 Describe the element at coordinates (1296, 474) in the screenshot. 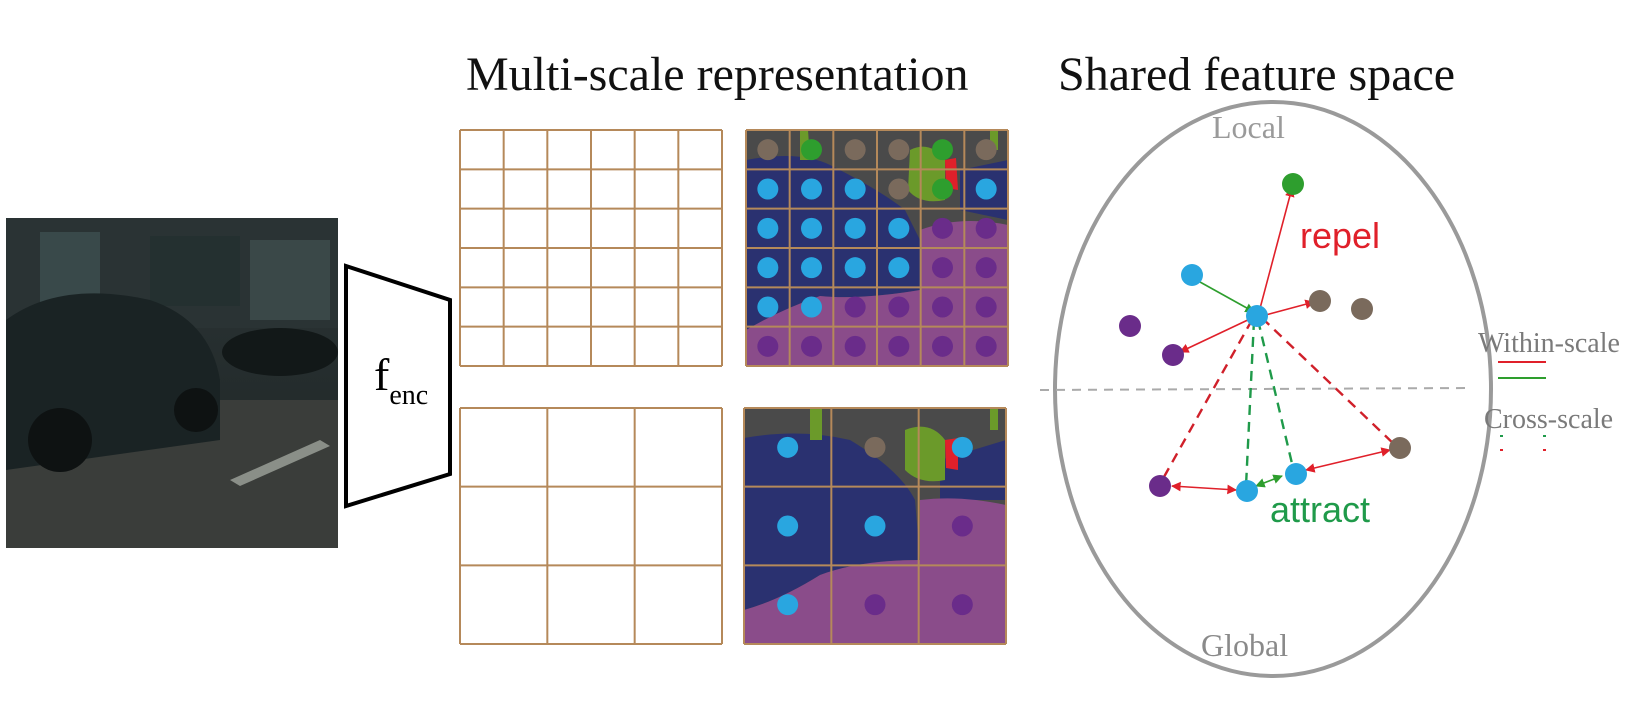

I see `point-global-cyan-b` at that location.